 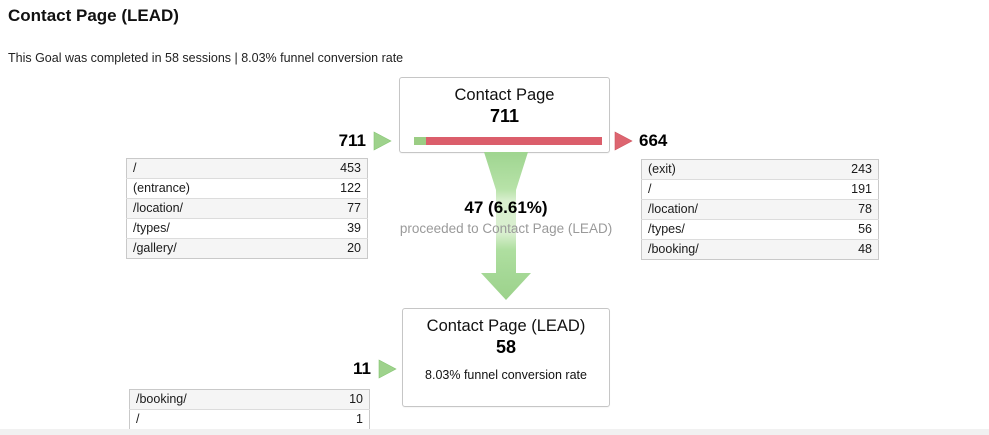 What do you see at coordinates (727, 169) in the screenshot?
I see `exit-path: (exit)` at bounding box center [727, 169].